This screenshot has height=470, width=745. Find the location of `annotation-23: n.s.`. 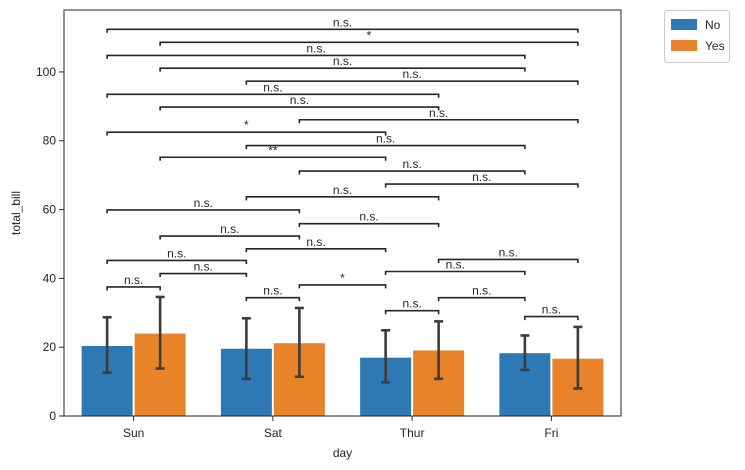

annotation-23: n.s. is located at coordinates (412, 76).